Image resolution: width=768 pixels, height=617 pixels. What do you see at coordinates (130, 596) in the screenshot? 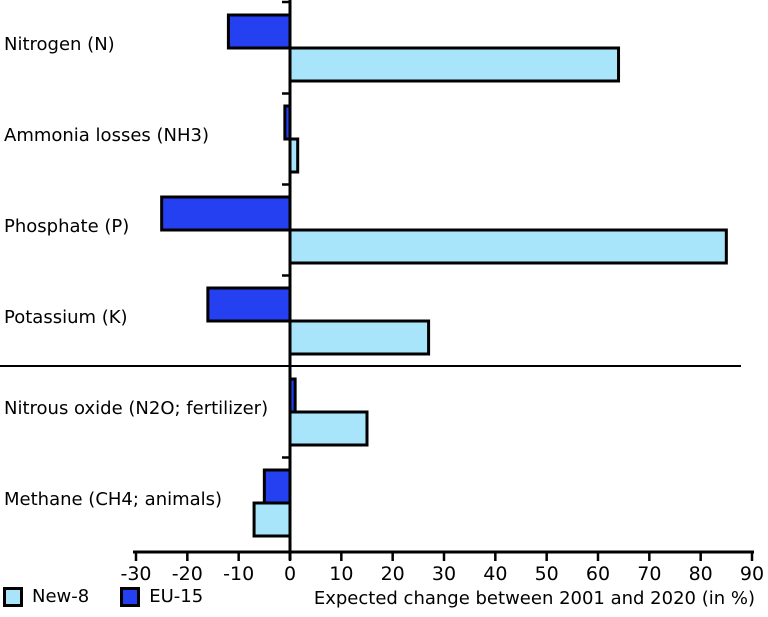
I see `legend-swatch-eu15-icon` at bounding box center [130, 596].